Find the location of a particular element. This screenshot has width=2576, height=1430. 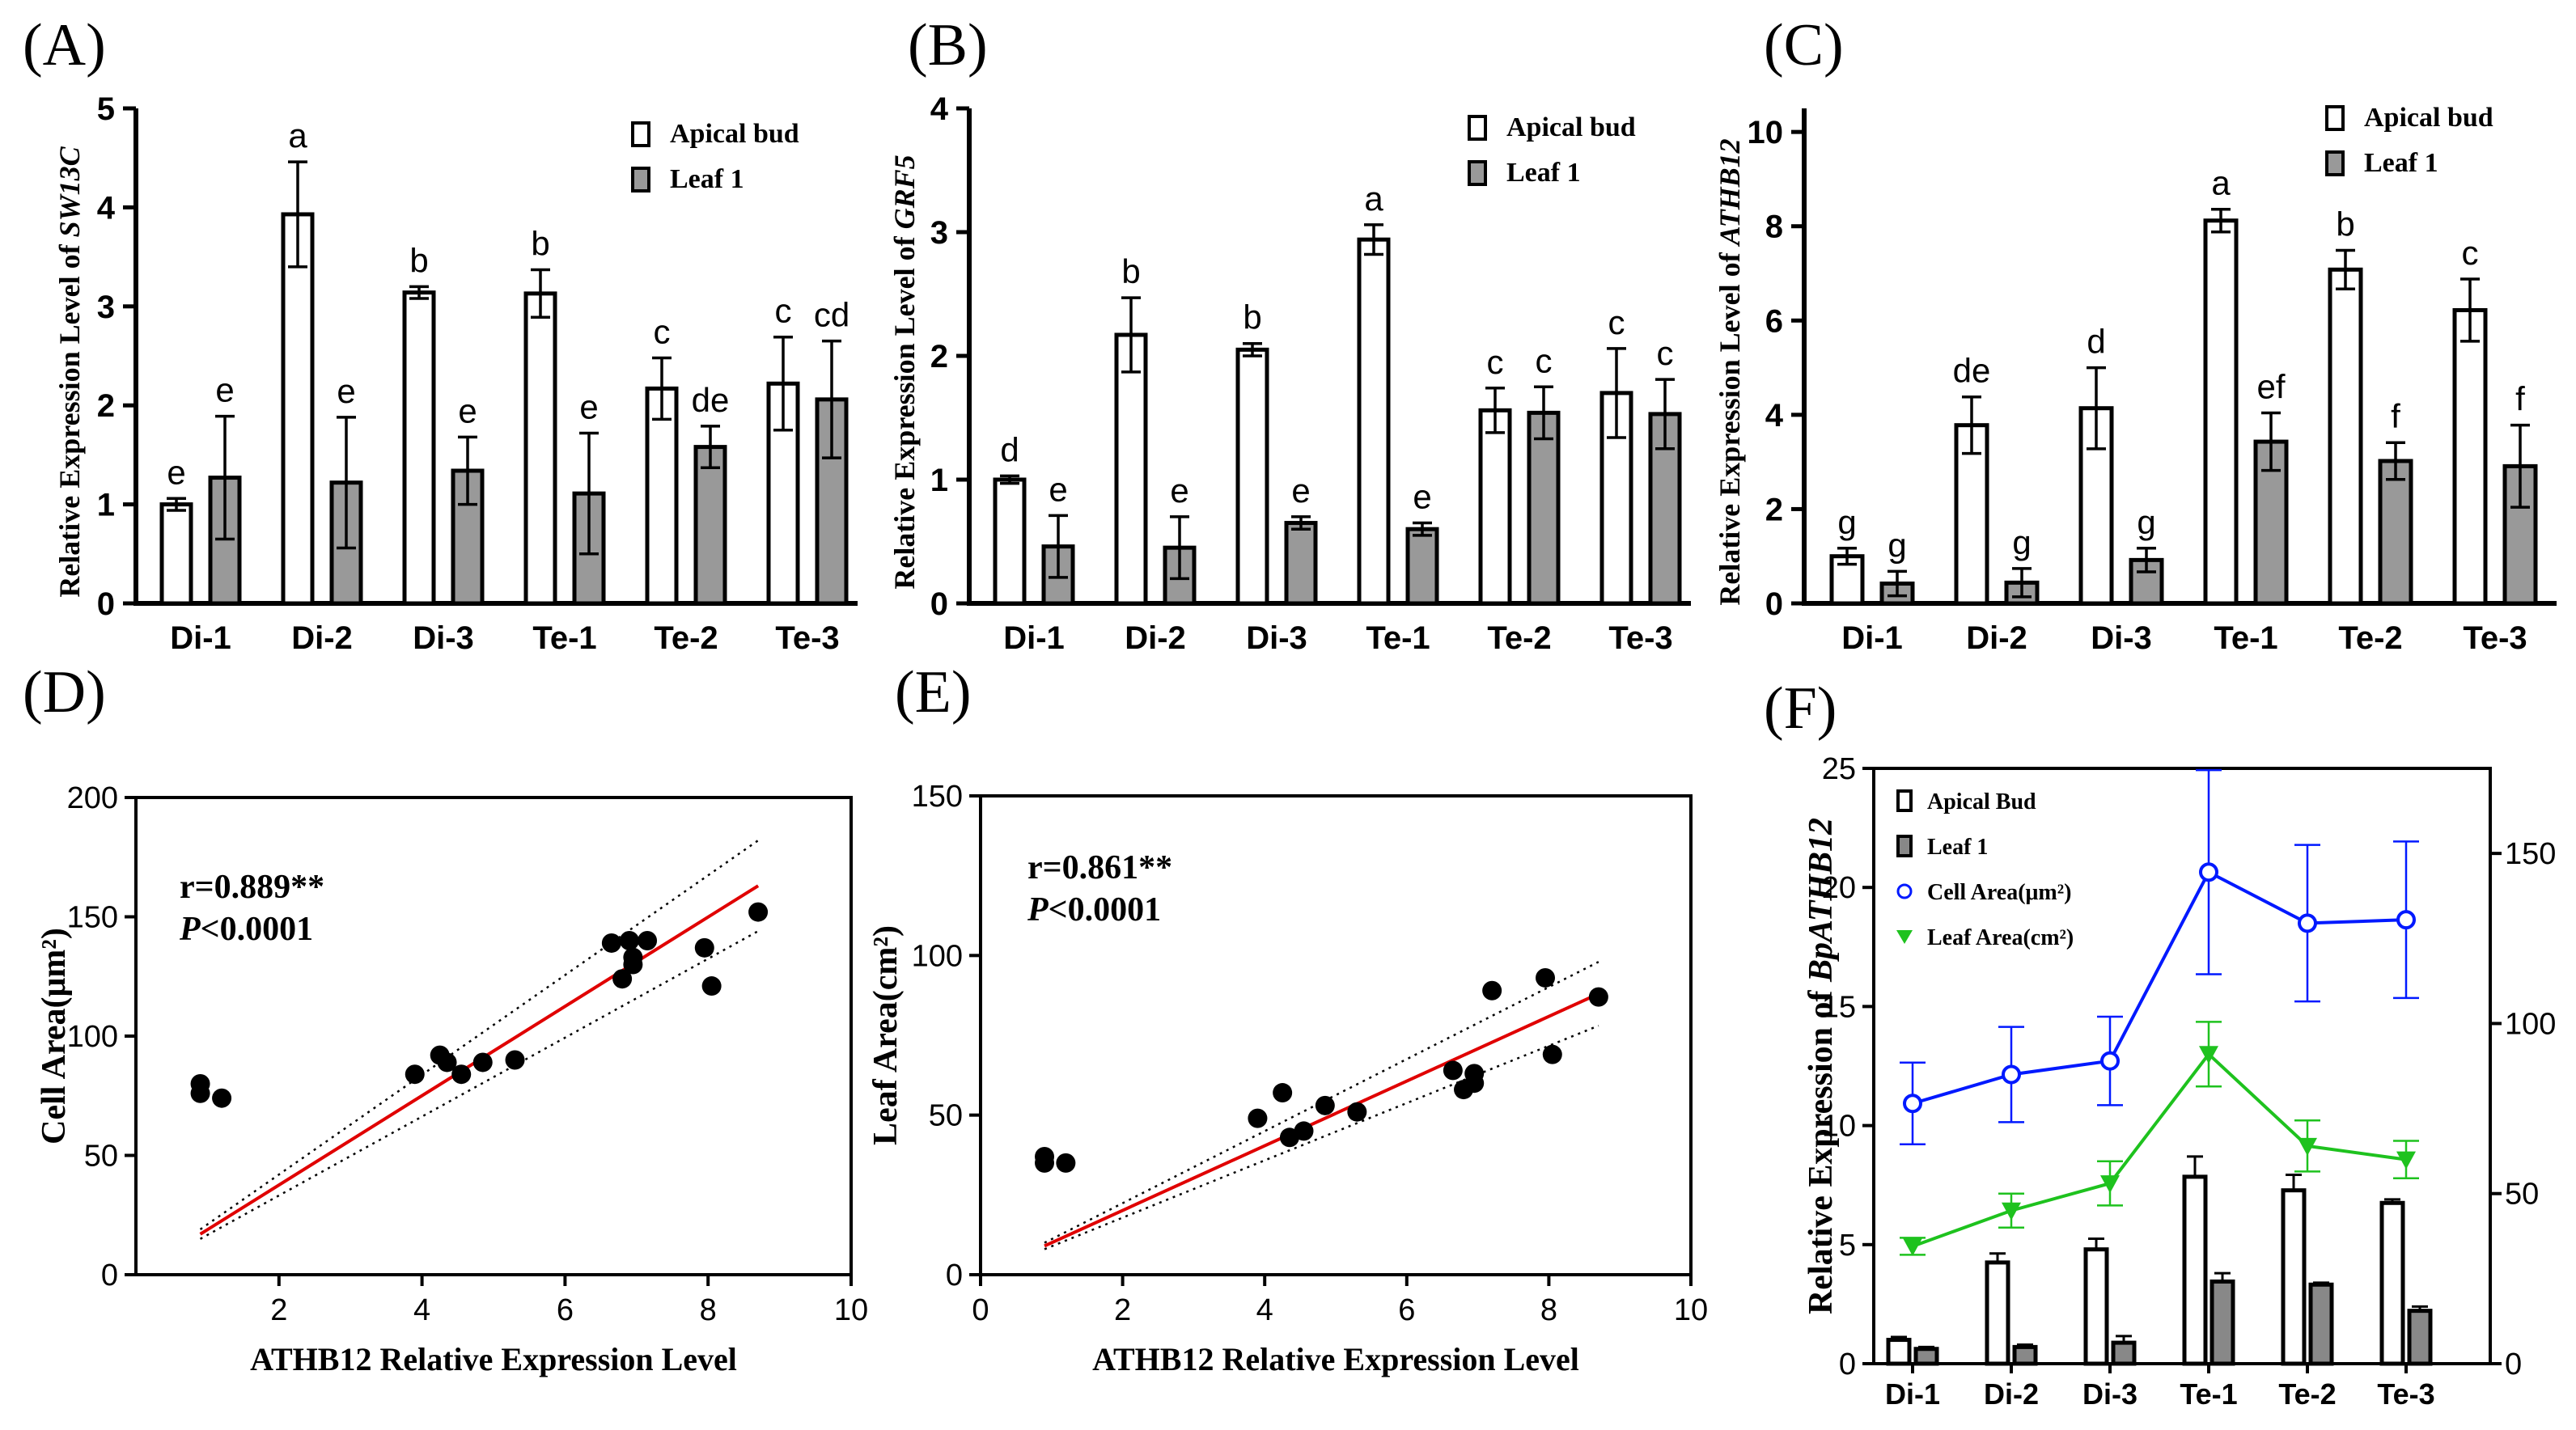

x-tick-label: Di-2 is located at coordinates (2011, 1394).